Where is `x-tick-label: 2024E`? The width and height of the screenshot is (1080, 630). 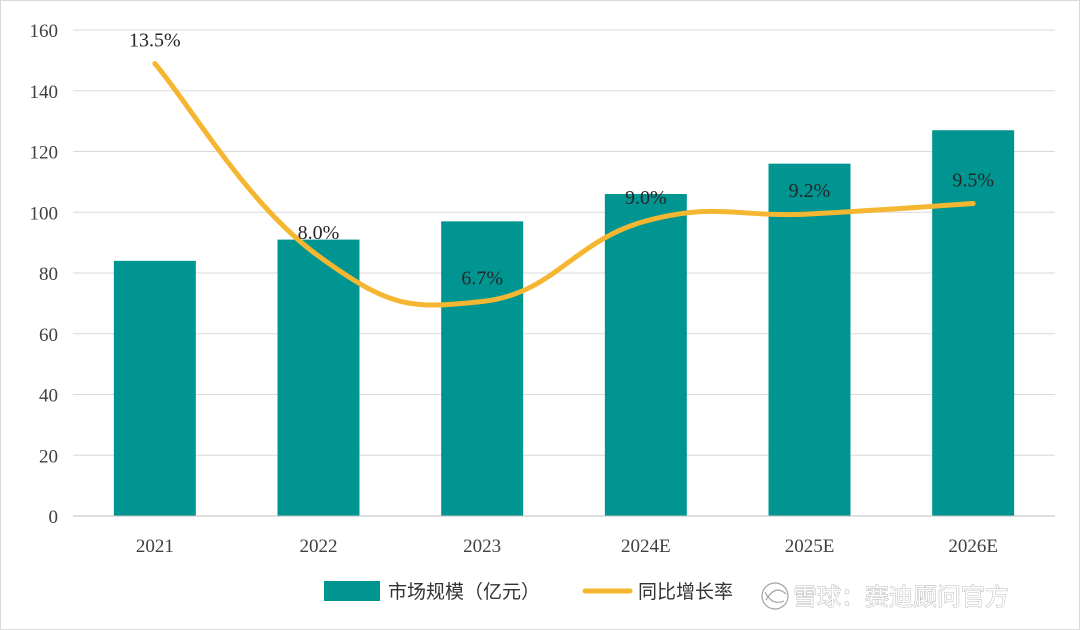
x-tick-label: 2024E is located at coordinates (646, 546).